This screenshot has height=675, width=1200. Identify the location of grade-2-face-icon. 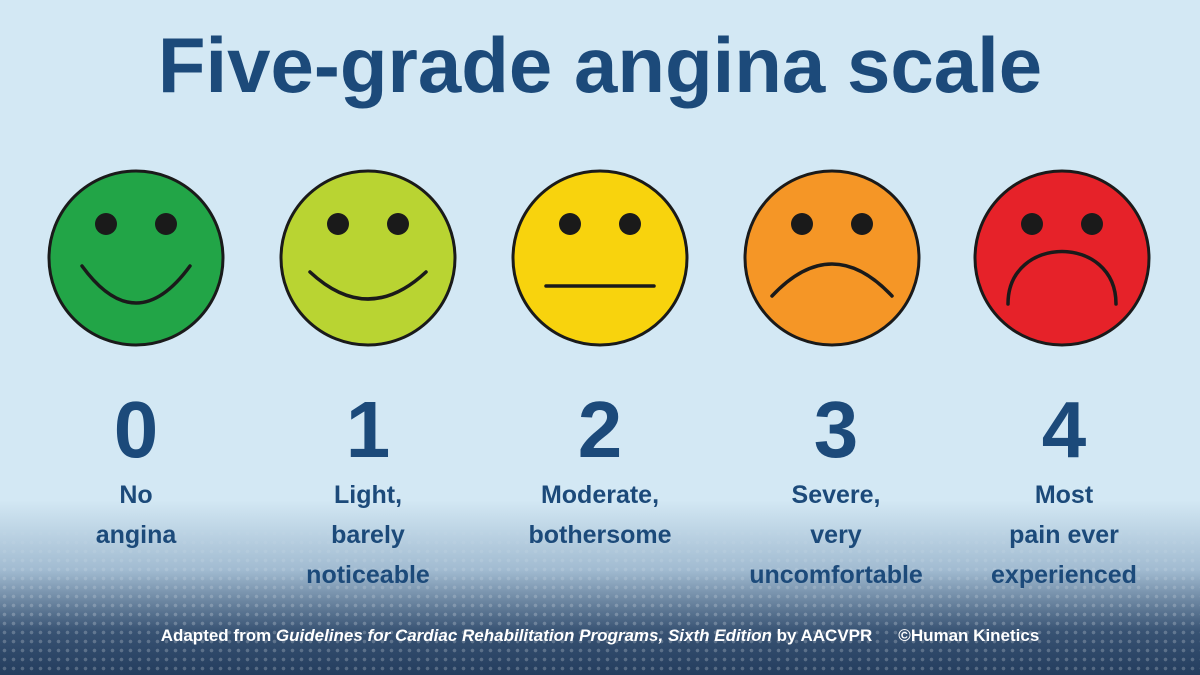
(600, 258).